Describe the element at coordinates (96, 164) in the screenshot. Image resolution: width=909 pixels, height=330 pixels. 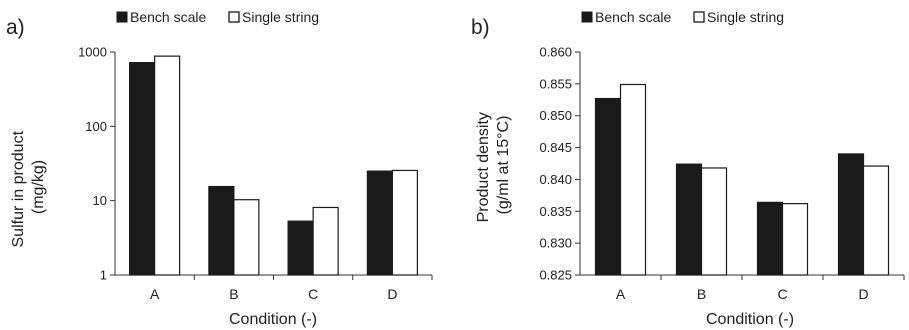
I see `y-ticks-a: 1 10 100 1000` at that location.